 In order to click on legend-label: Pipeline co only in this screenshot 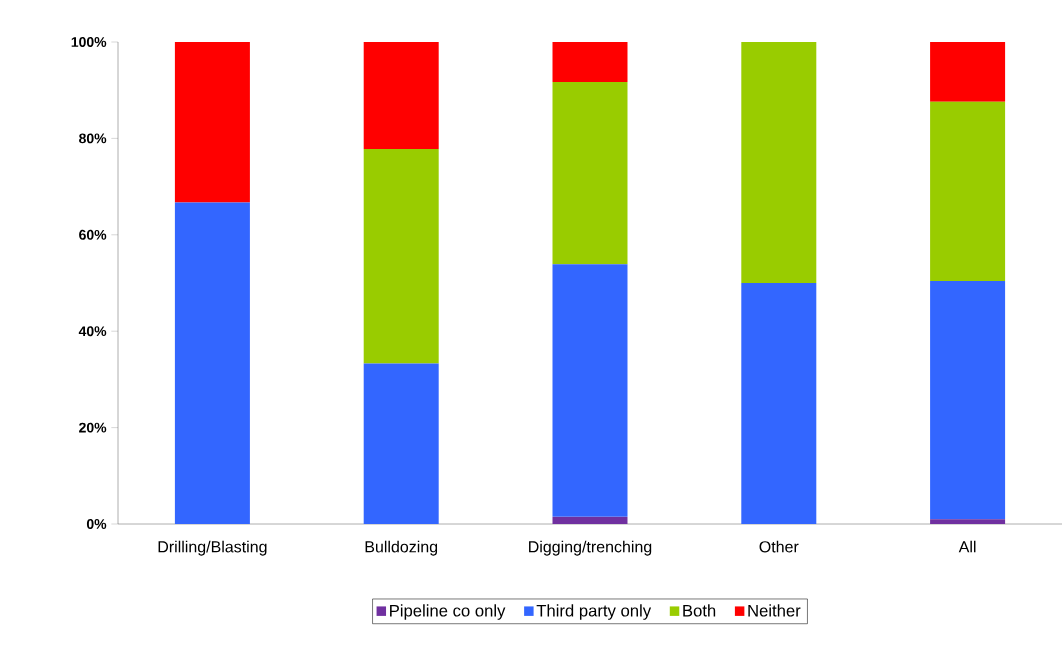, I will do `click(448, 612)`.